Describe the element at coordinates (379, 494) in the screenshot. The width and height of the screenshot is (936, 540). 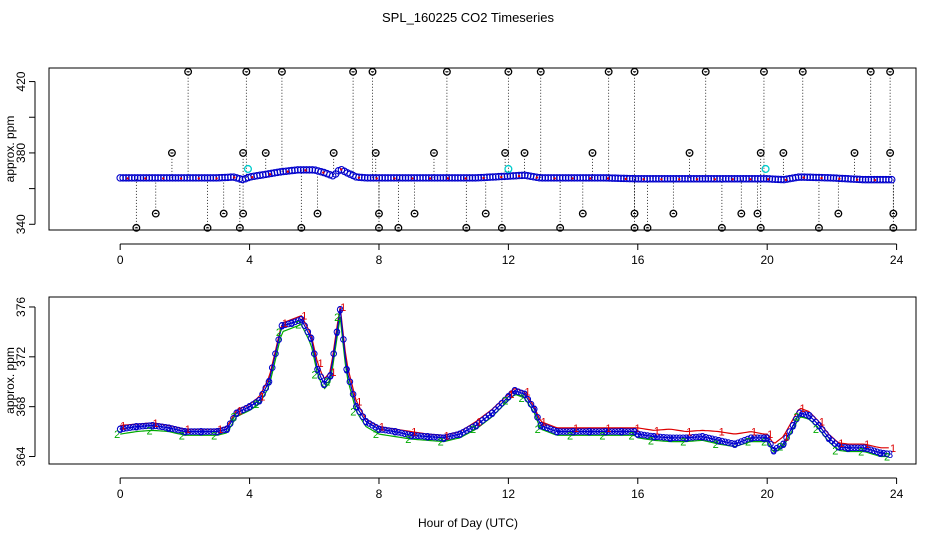
I see `bottom-x-tick-label: 8` at that location.